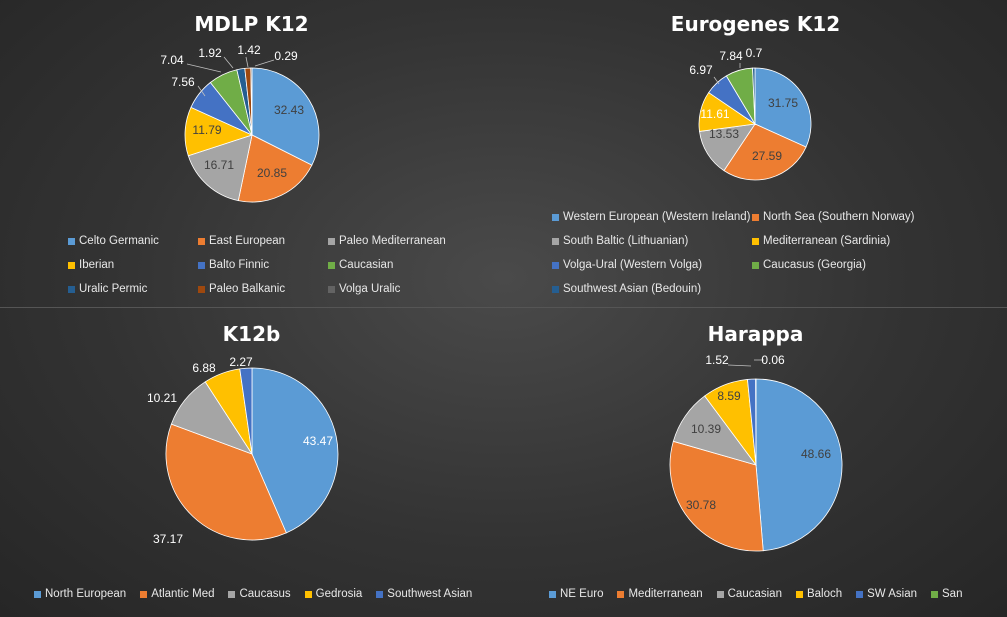 This screenshot has width=1007, height=617. I want to click on legend-label: Caucasus, so click(265, 594).